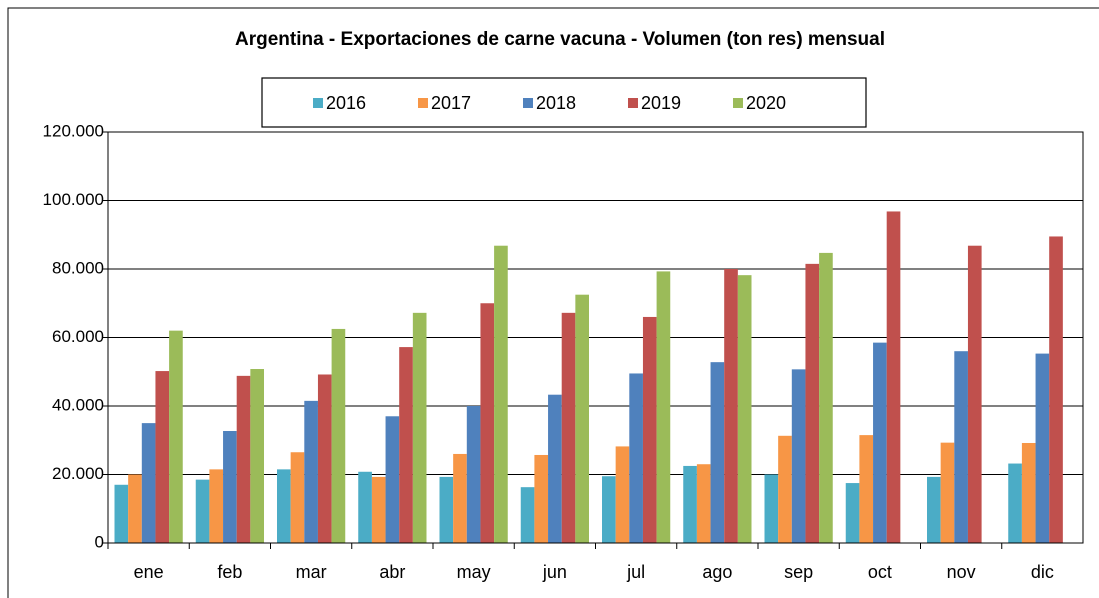  What do you see at coordinates (880, 572) in the screenshot?
I see `x-tick-label: oct` at bounding box center [880, 572].